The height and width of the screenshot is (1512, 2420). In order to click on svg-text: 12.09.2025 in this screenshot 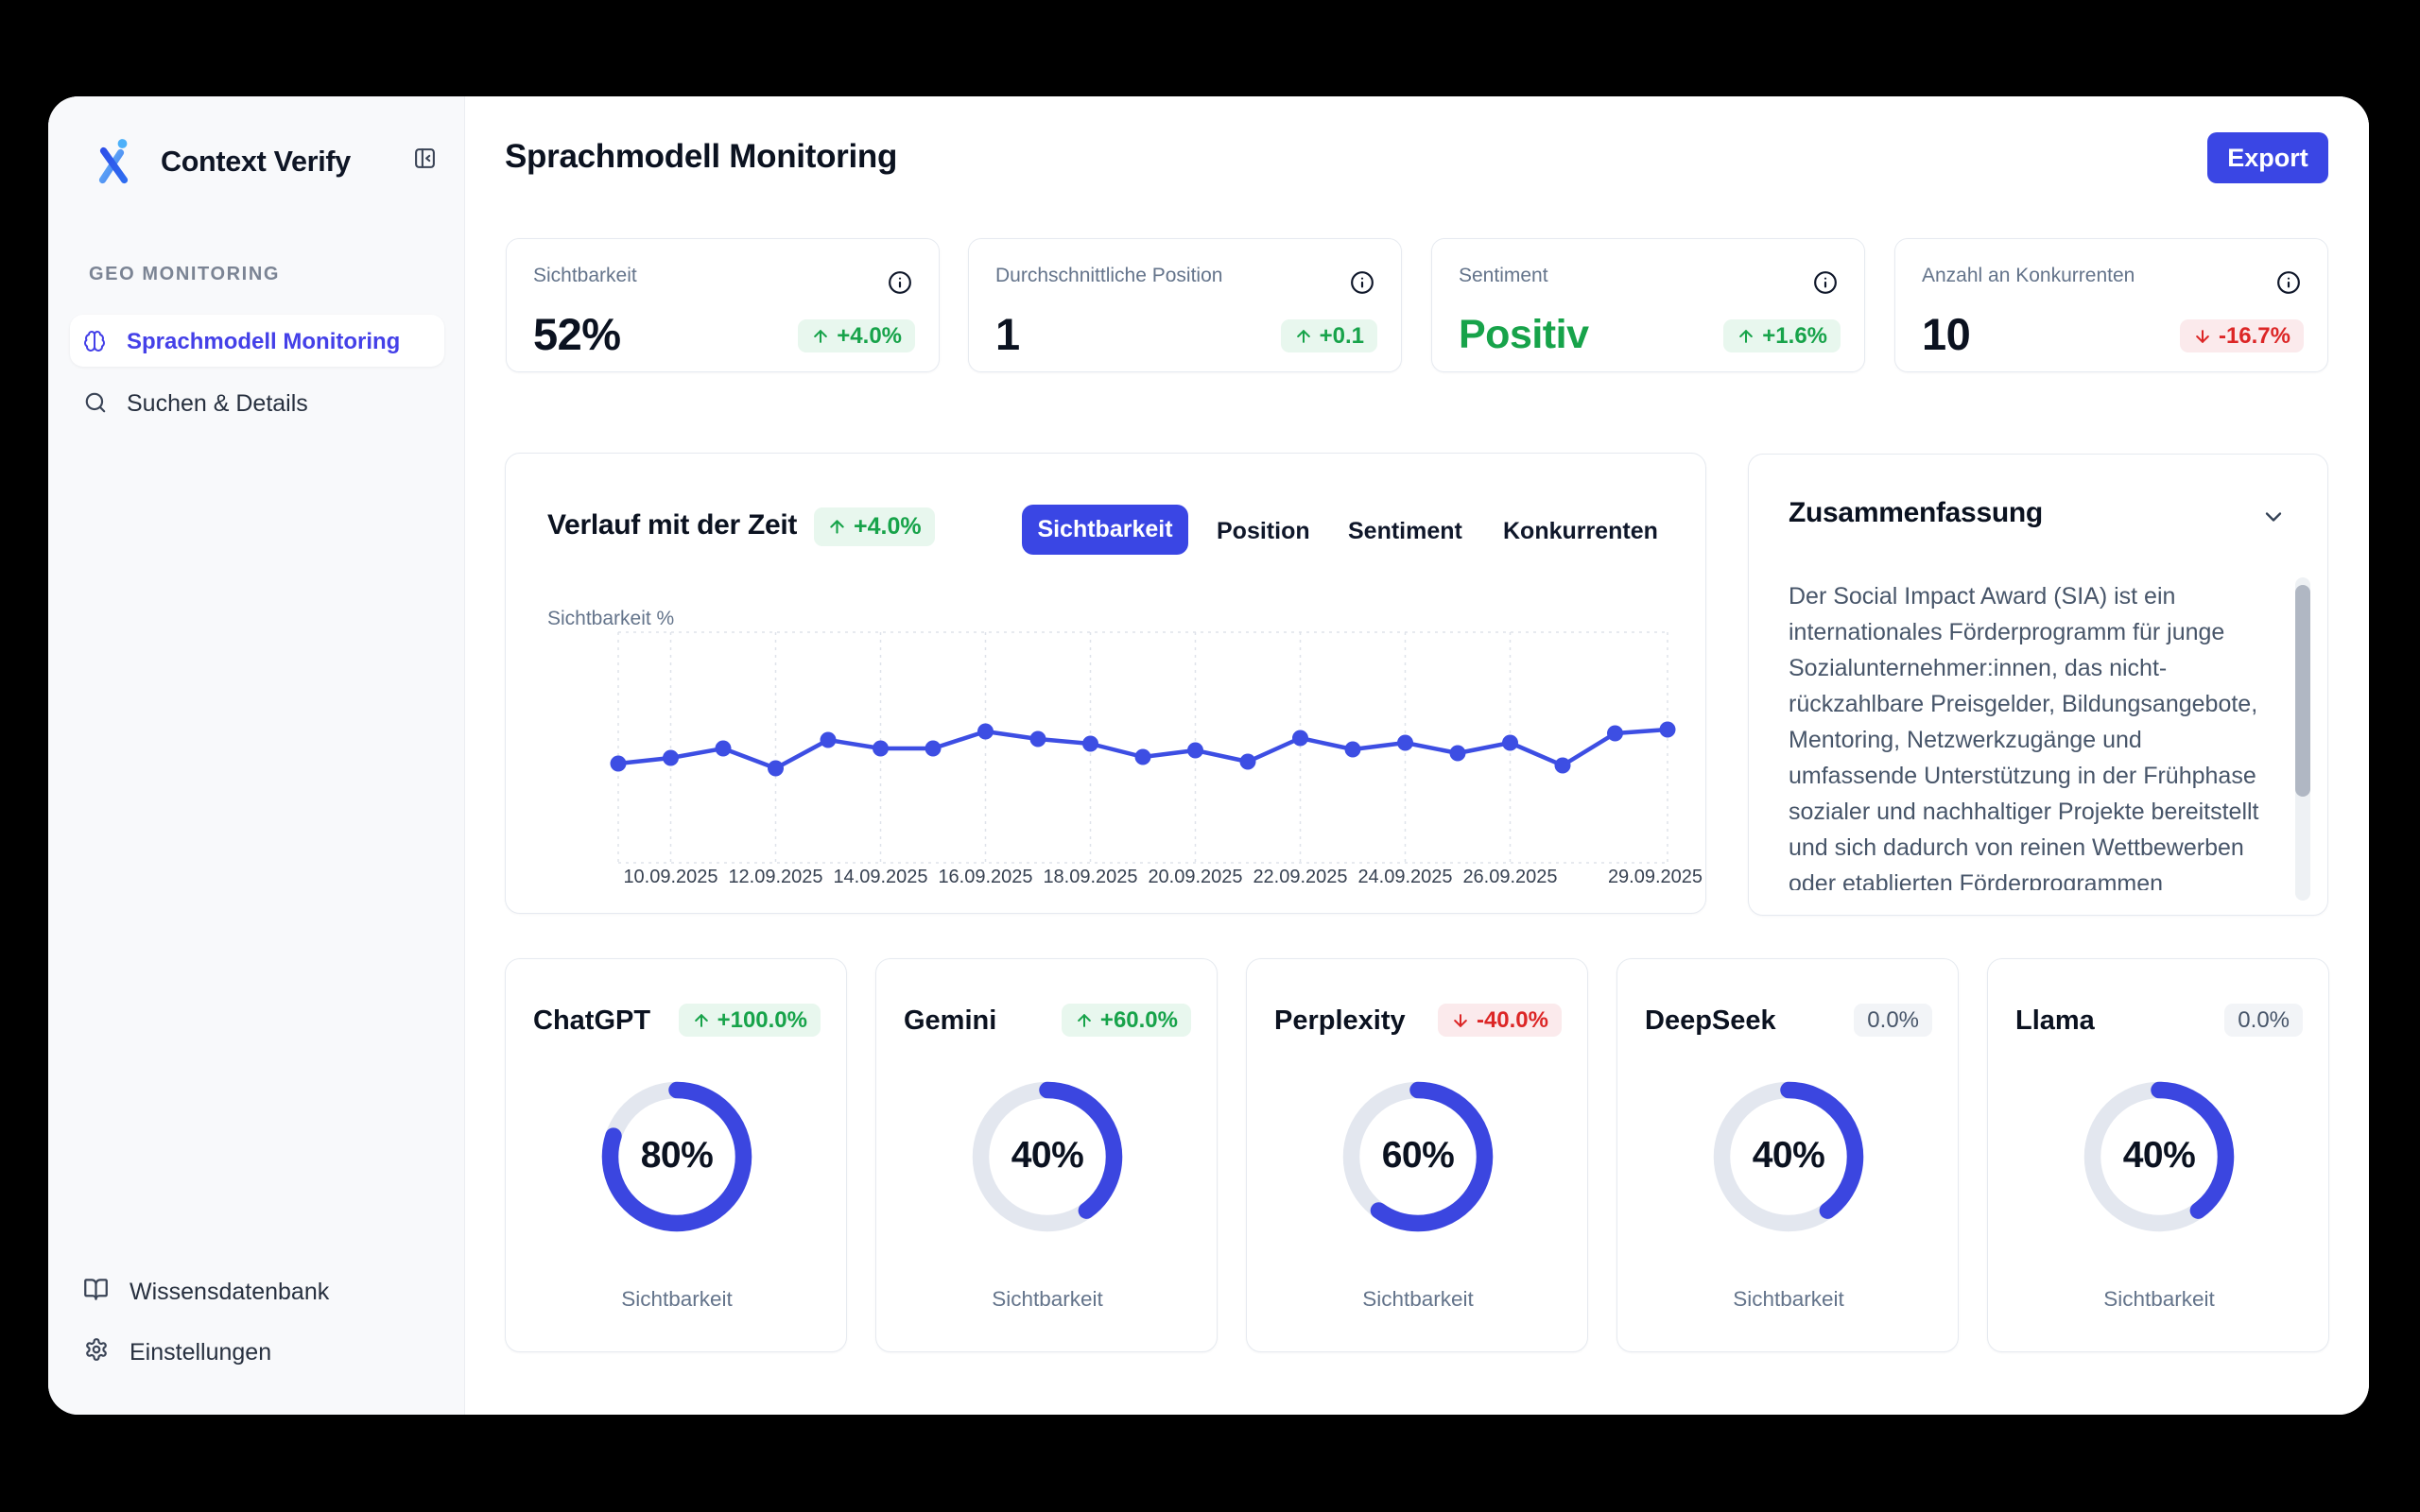, I will do `click(775, 877)`.